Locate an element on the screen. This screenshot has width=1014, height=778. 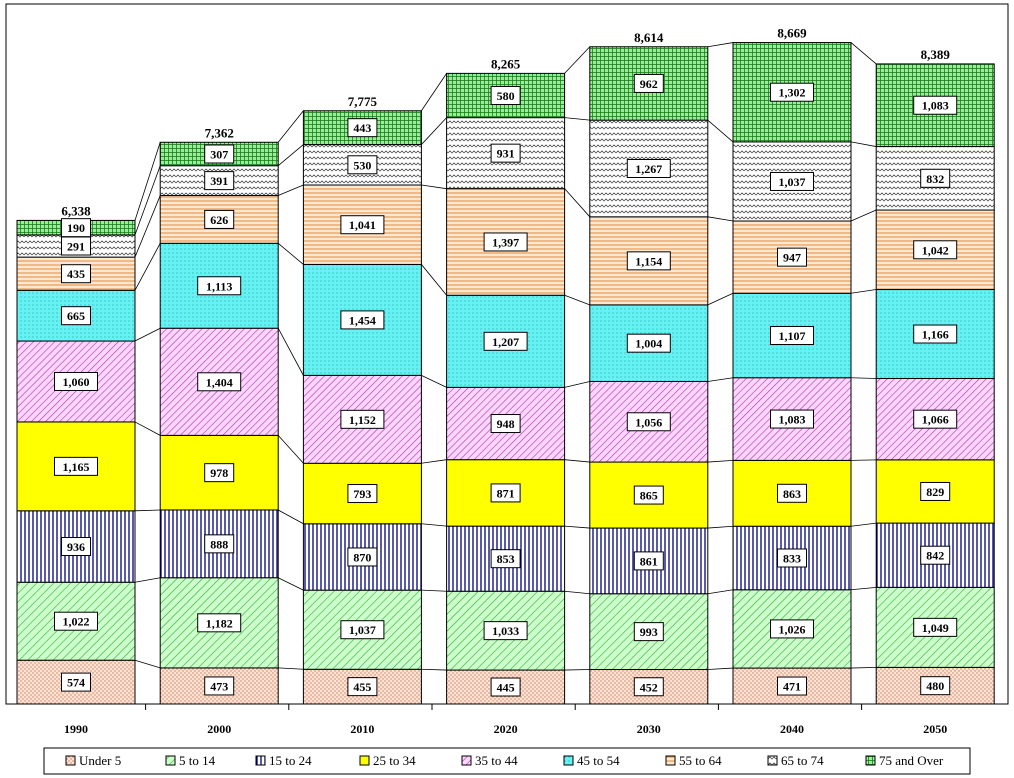
data-label: 1,033 is located at coordinates (505, 631).